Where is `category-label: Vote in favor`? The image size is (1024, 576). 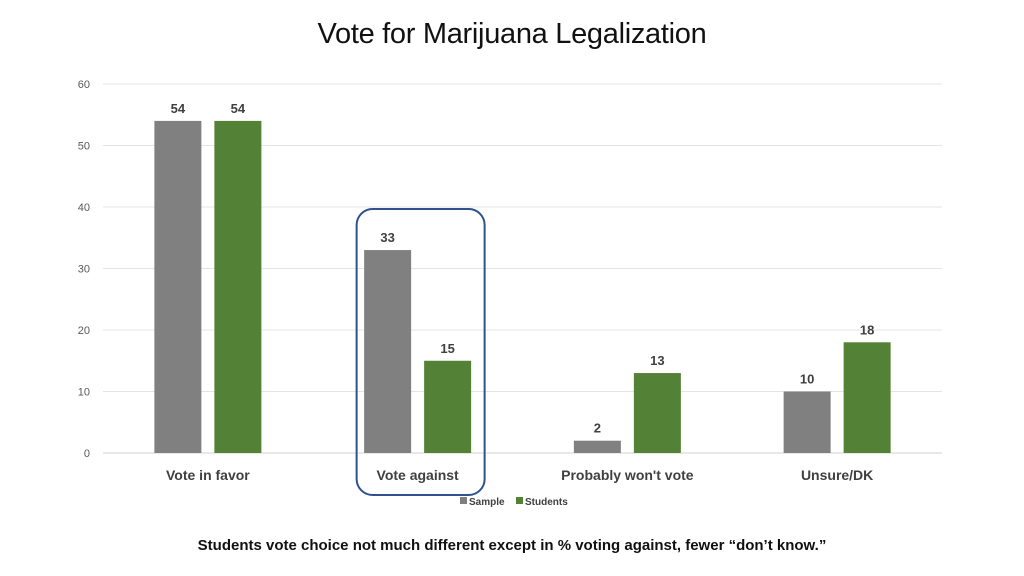 category-label: Vote in favor is located at coordinates (208, 475).